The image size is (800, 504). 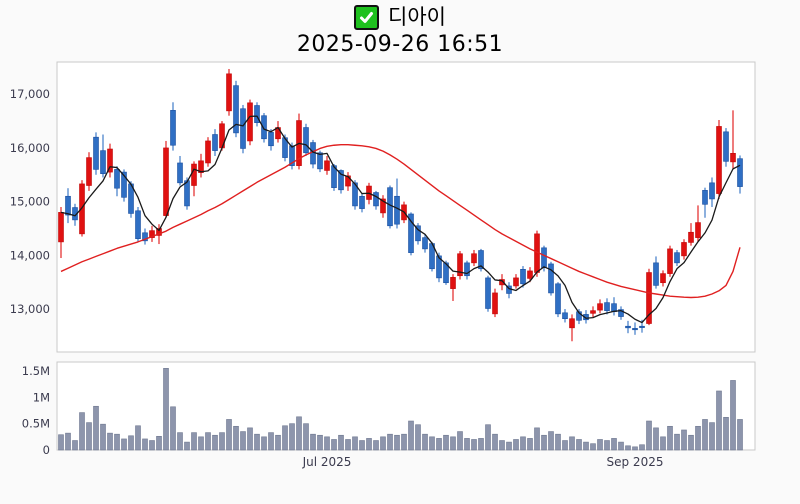 I want to click on month-axis-tick: Jul 2025, so click(x=327, y=462).